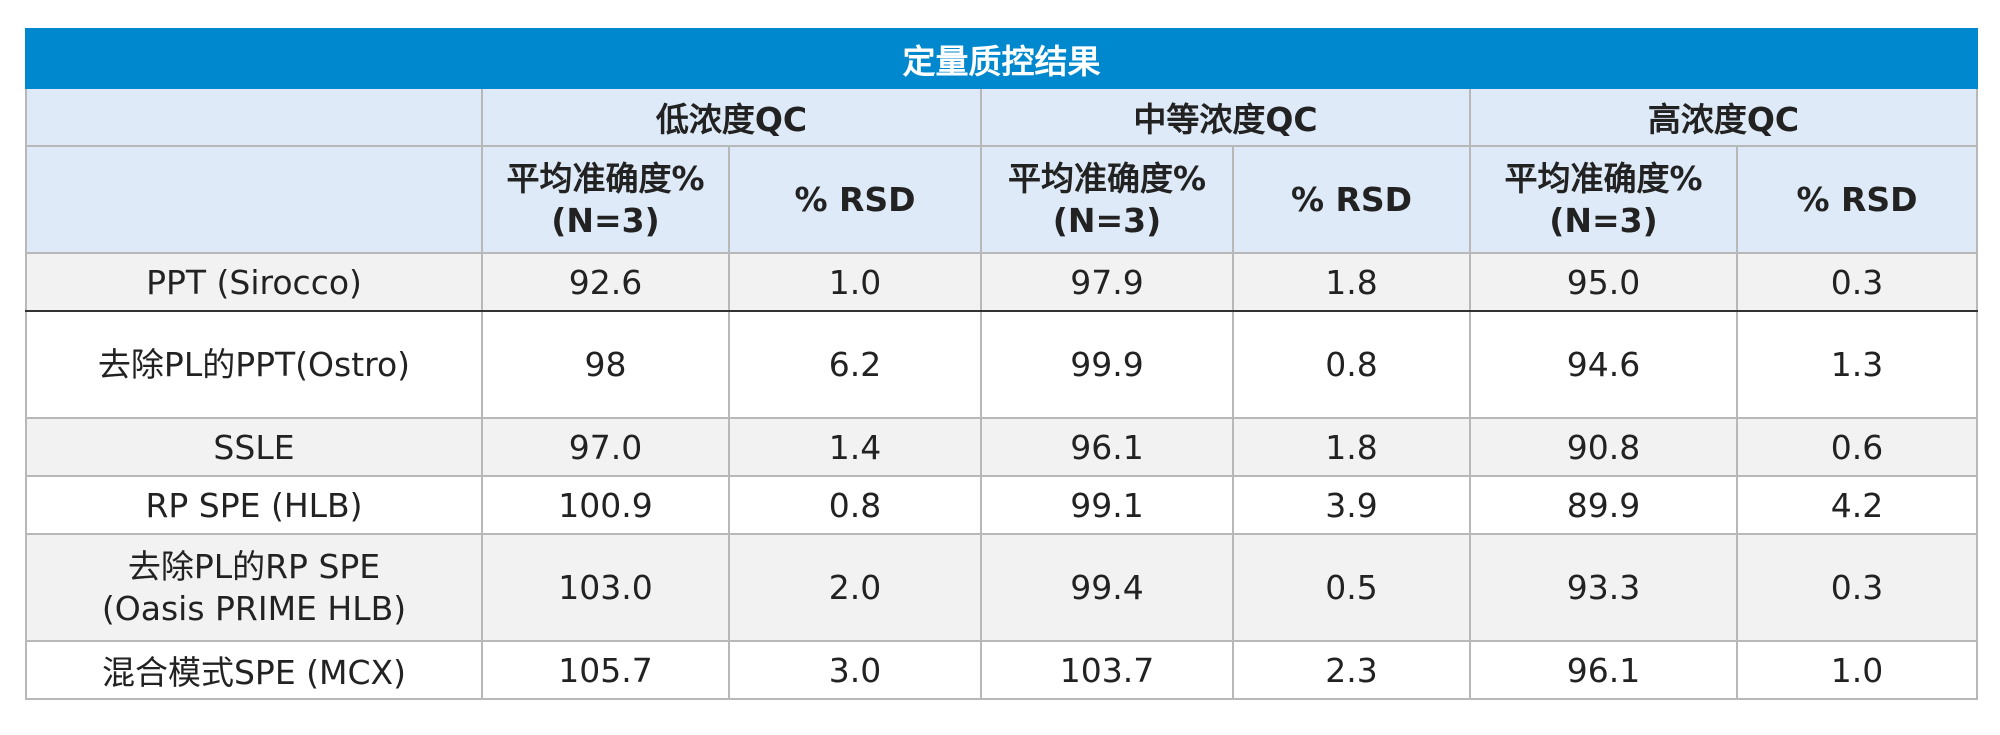 This screenshot has width=2000, height=735. Describe the element at coordinates (254, 447) in the screenshot. I see `row-method-label: SSLE` at that location.